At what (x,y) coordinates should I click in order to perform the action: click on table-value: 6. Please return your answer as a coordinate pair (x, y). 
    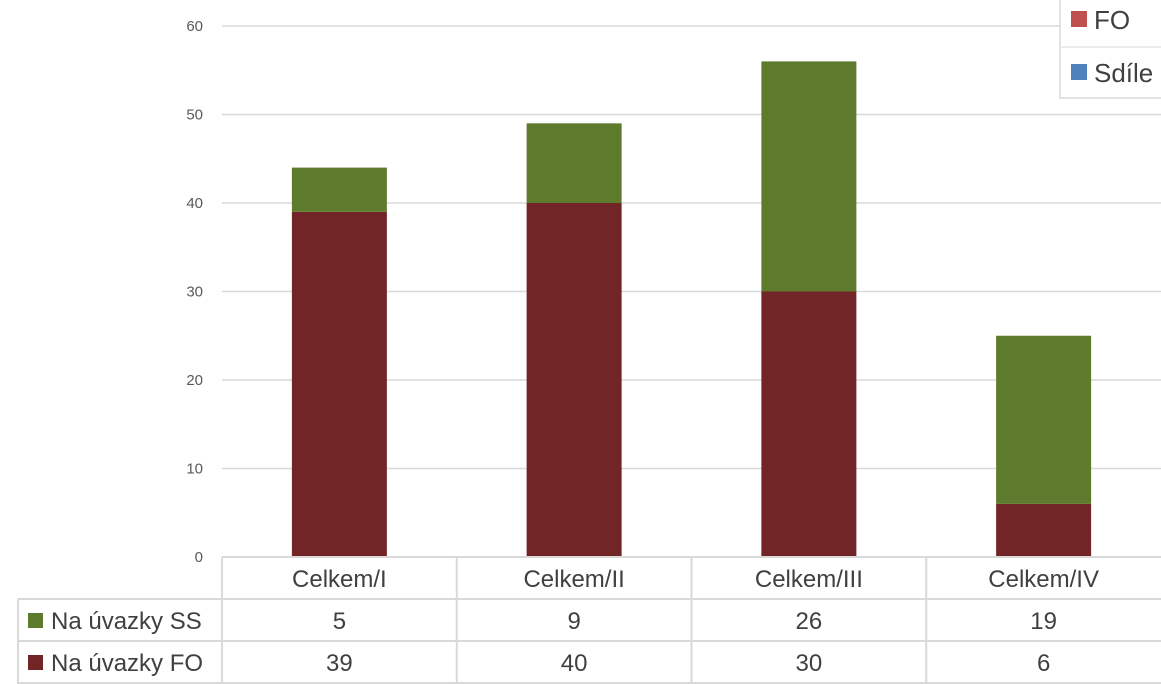
    Looking at the image, I should click on (1043, 663).